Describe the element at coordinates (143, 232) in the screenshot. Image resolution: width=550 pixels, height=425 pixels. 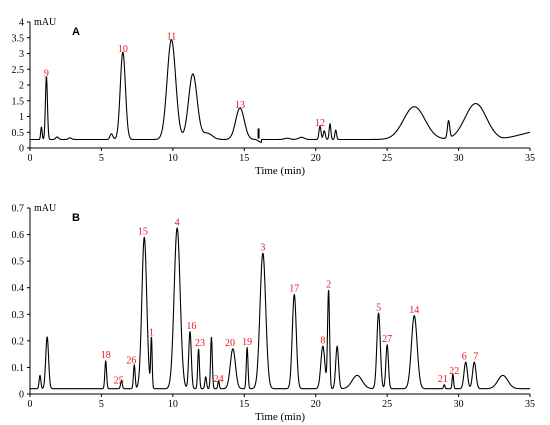
I see `peak-label: 15` at that location.